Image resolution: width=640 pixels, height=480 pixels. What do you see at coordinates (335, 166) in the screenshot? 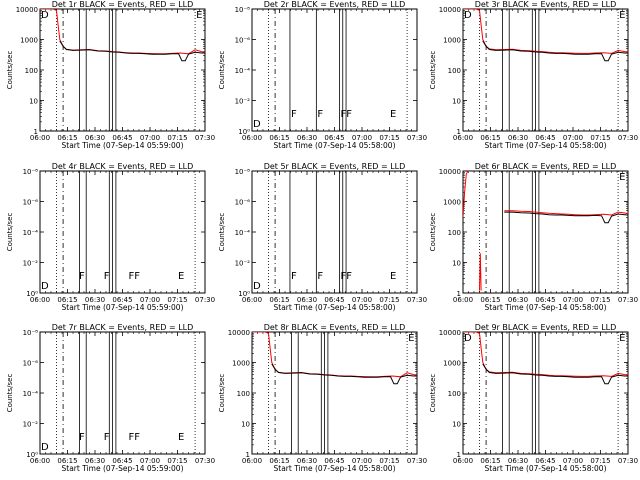
I see `panel-title: Det 5r BLACK = Events, RED = LLD` at bounding box center [335, 166].